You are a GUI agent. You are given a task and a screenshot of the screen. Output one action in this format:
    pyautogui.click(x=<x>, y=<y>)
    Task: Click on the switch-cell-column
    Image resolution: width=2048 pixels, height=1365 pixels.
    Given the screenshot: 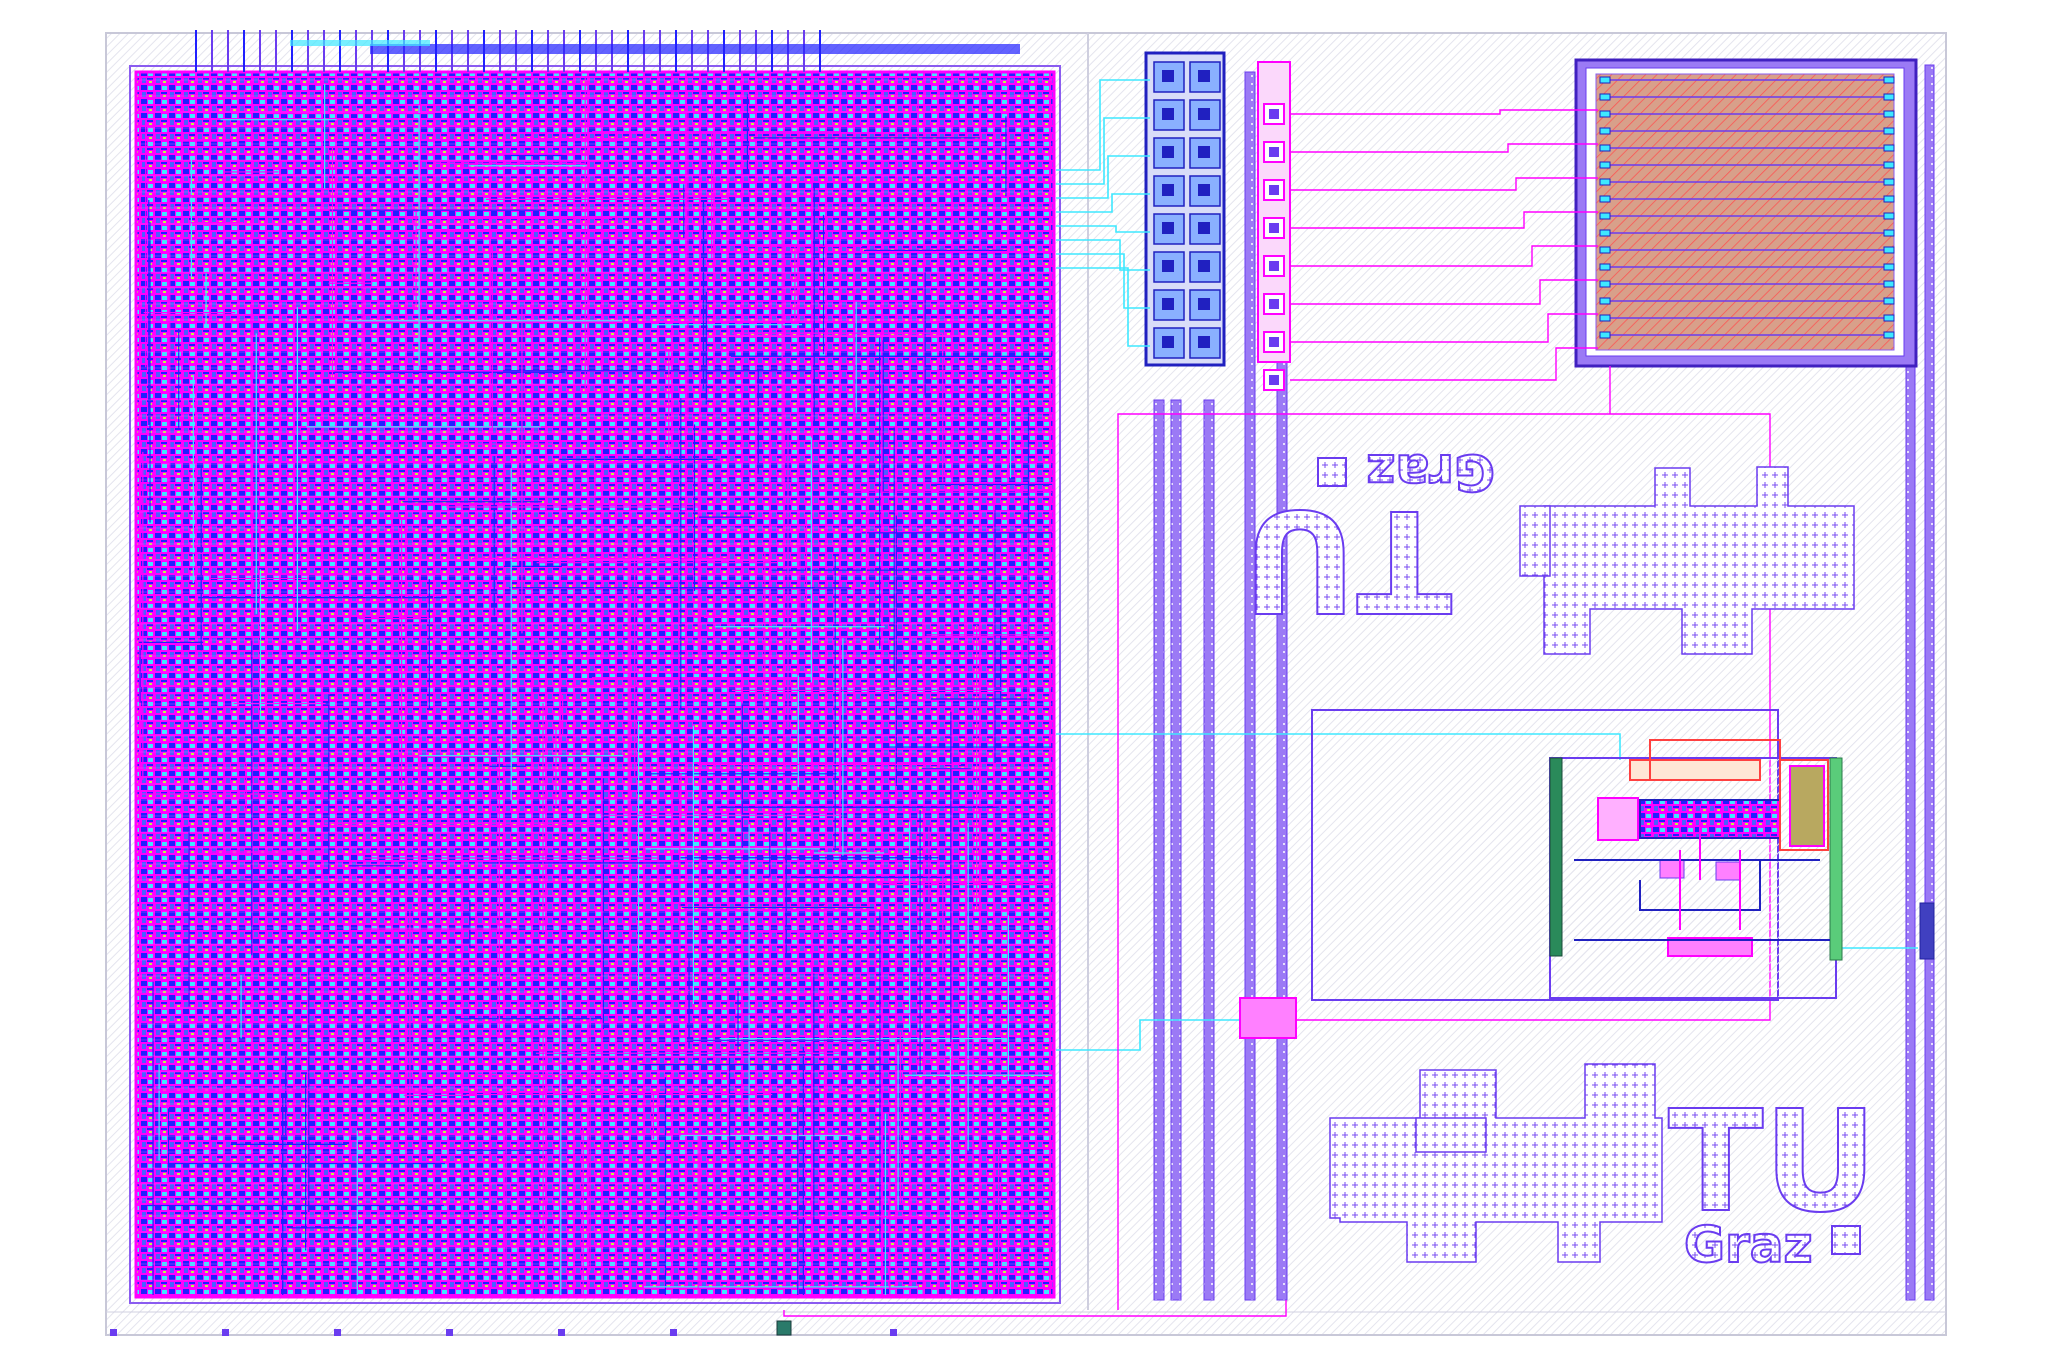 What is the action you would take?
    pyautogui.click(x=1185, y=209)
    